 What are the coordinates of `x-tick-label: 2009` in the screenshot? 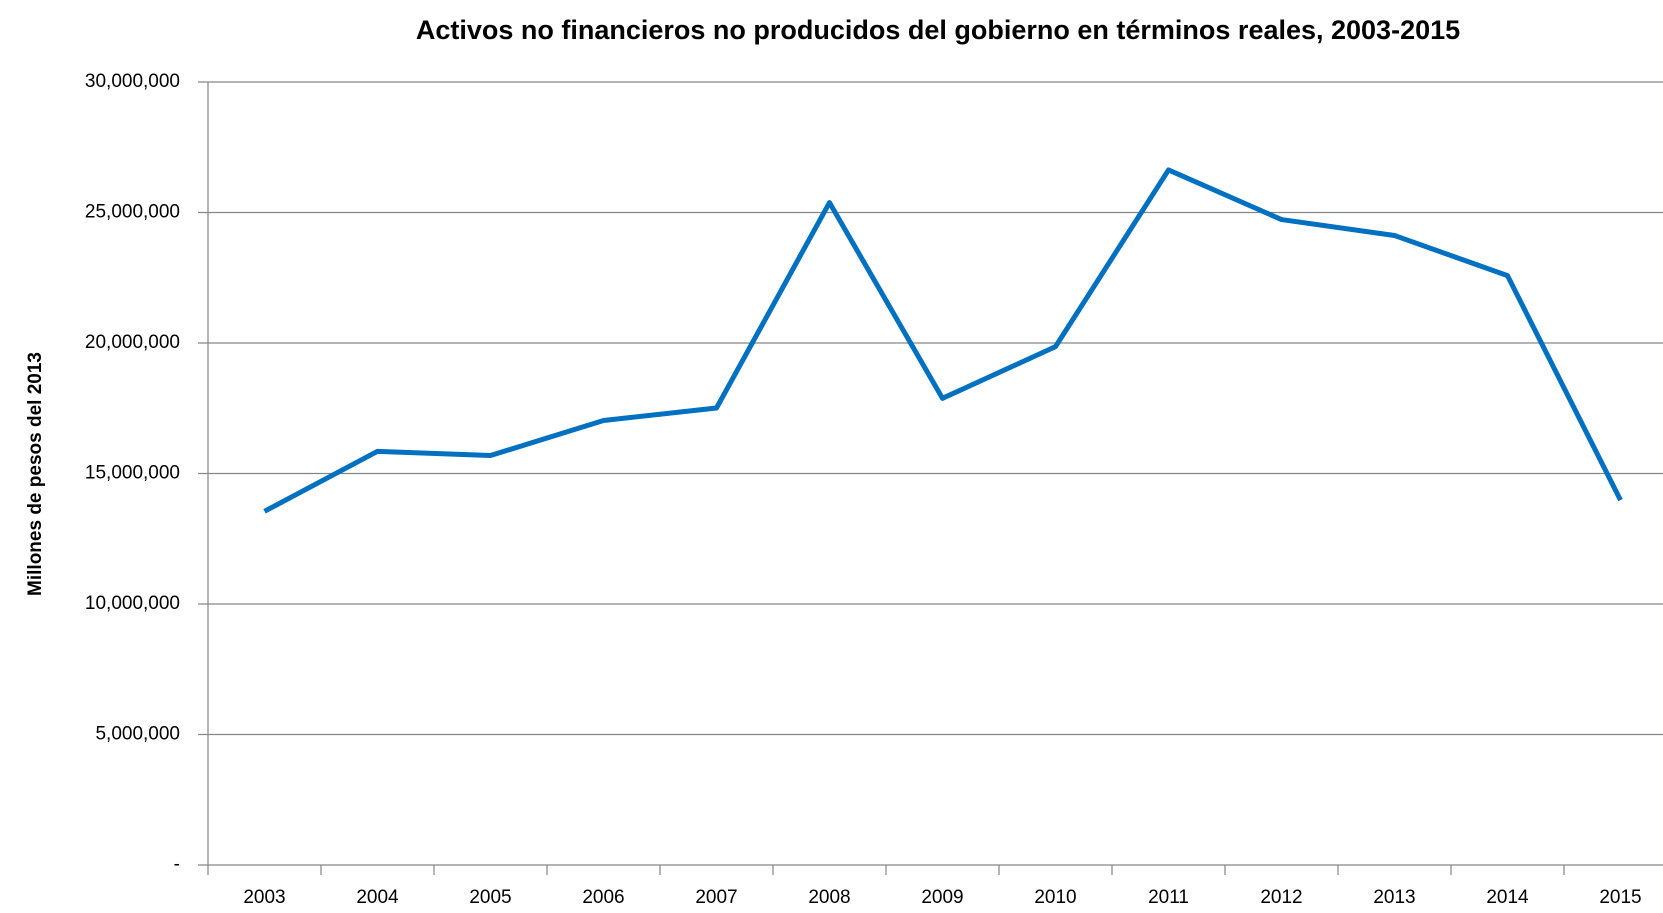 It's located at (942, 897).